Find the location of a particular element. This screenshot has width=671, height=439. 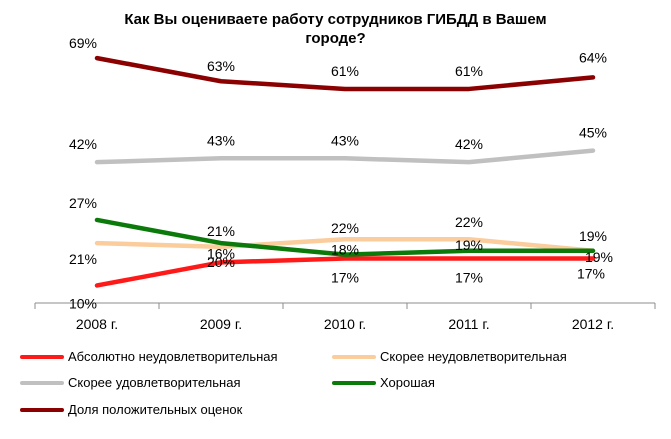

data-label: 64% is located at coordinates (593, 57).